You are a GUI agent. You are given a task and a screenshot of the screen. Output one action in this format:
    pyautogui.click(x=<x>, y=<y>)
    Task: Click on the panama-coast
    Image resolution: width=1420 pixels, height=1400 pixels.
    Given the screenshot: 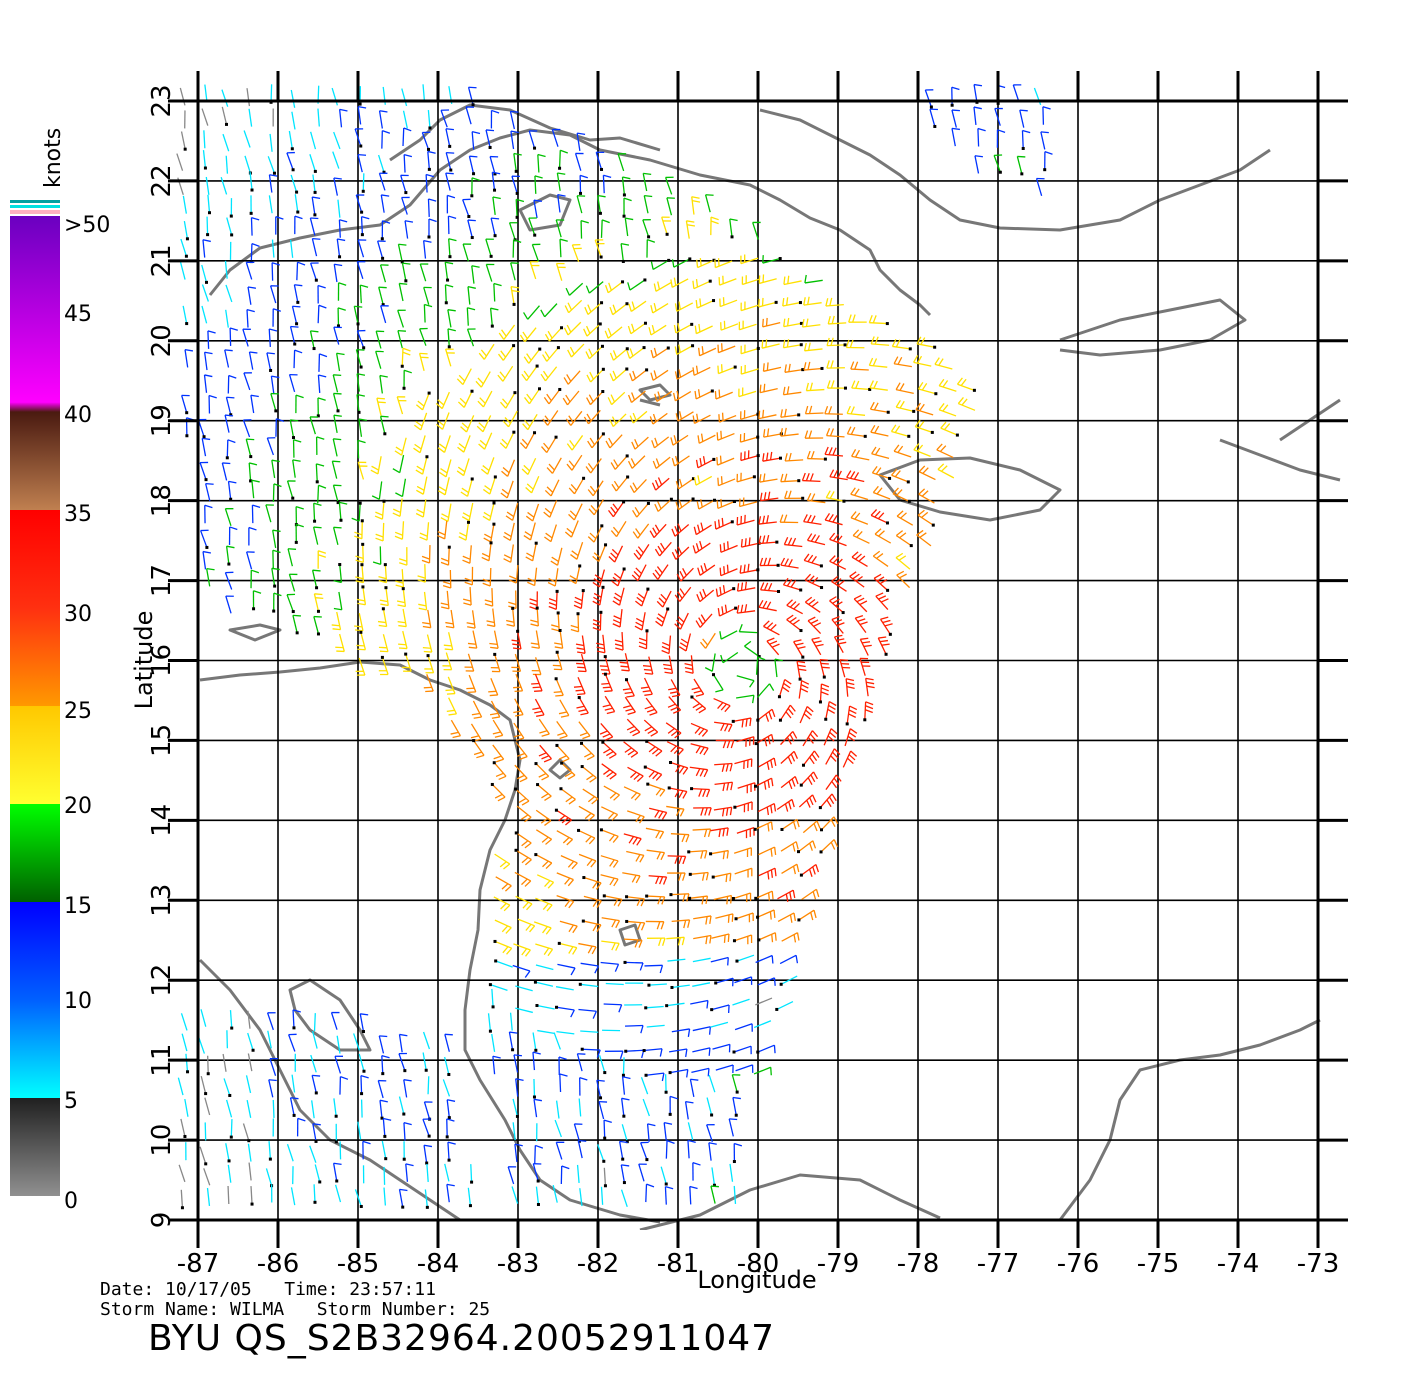 What is the action you would take?
    pyautogui.click(x=790, y=1201)
    